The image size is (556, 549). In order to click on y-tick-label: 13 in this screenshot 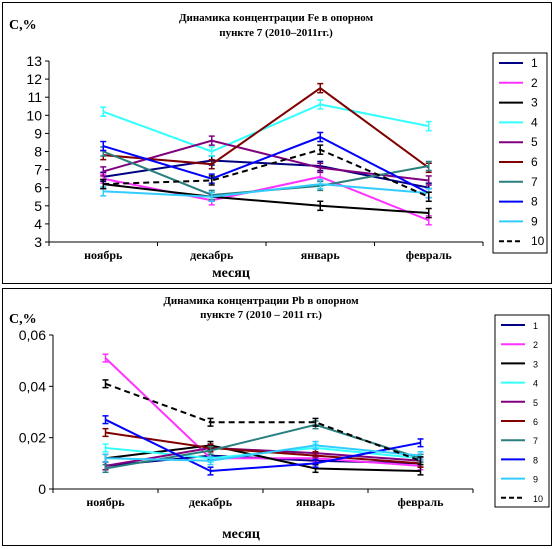, I will do `click(34, 61)`.